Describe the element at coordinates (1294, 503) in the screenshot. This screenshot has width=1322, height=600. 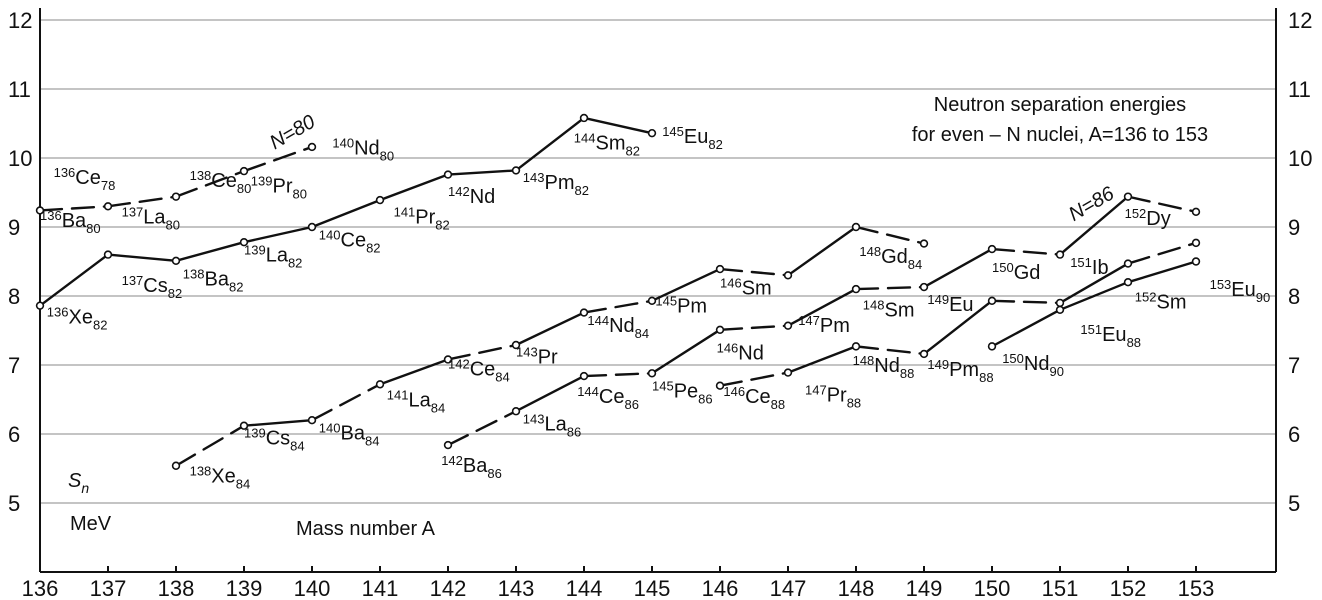
I see `y-tick-label-right: 5` at that location.